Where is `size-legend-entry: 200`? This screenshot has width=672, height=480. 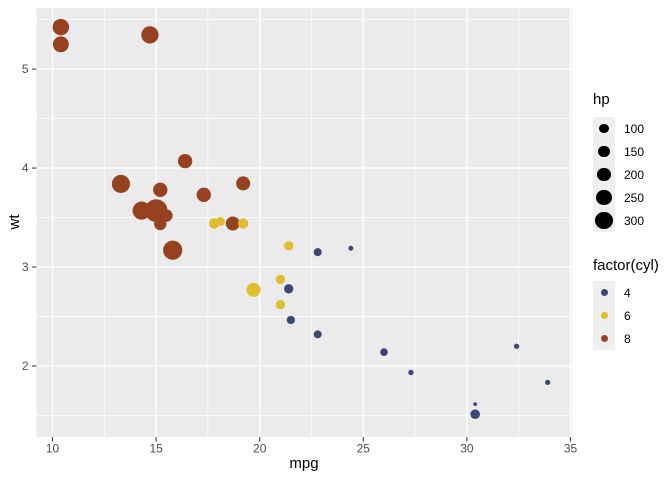 size-legend-entry: 200 is located at coordinates (618, 174).